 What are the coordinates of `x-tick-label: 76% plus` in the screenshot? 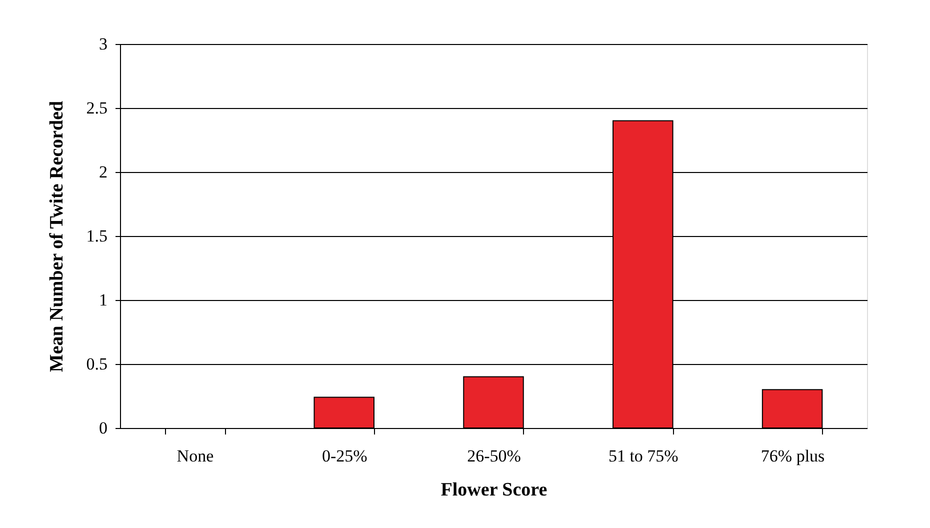 It's located at (792, 456).